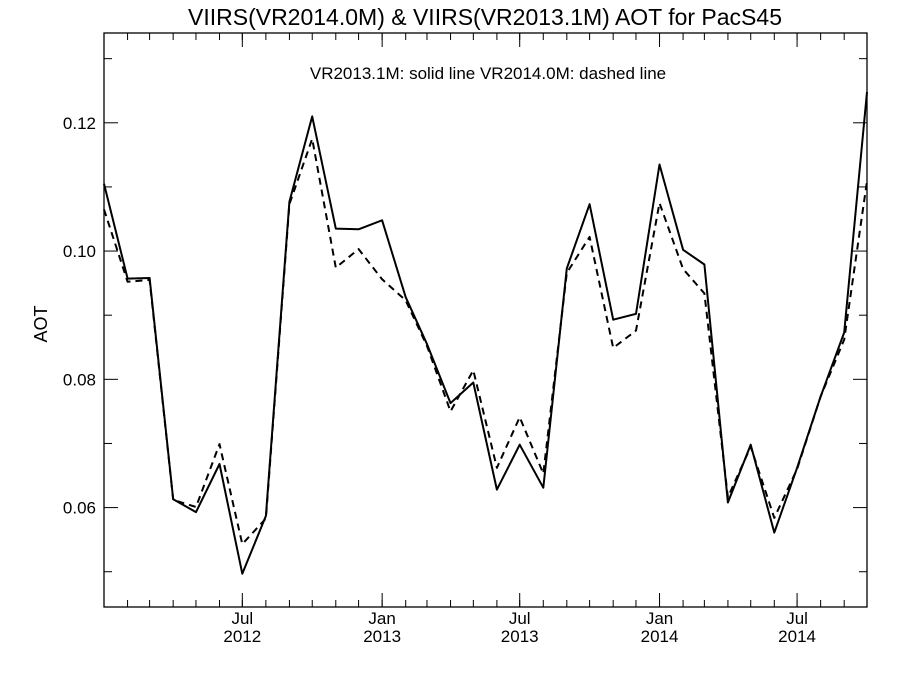  What do you see at coordinates (79, 251) in the screenshot?
I see `y-tick-label: 0.10` at bounding box center [79, 251].